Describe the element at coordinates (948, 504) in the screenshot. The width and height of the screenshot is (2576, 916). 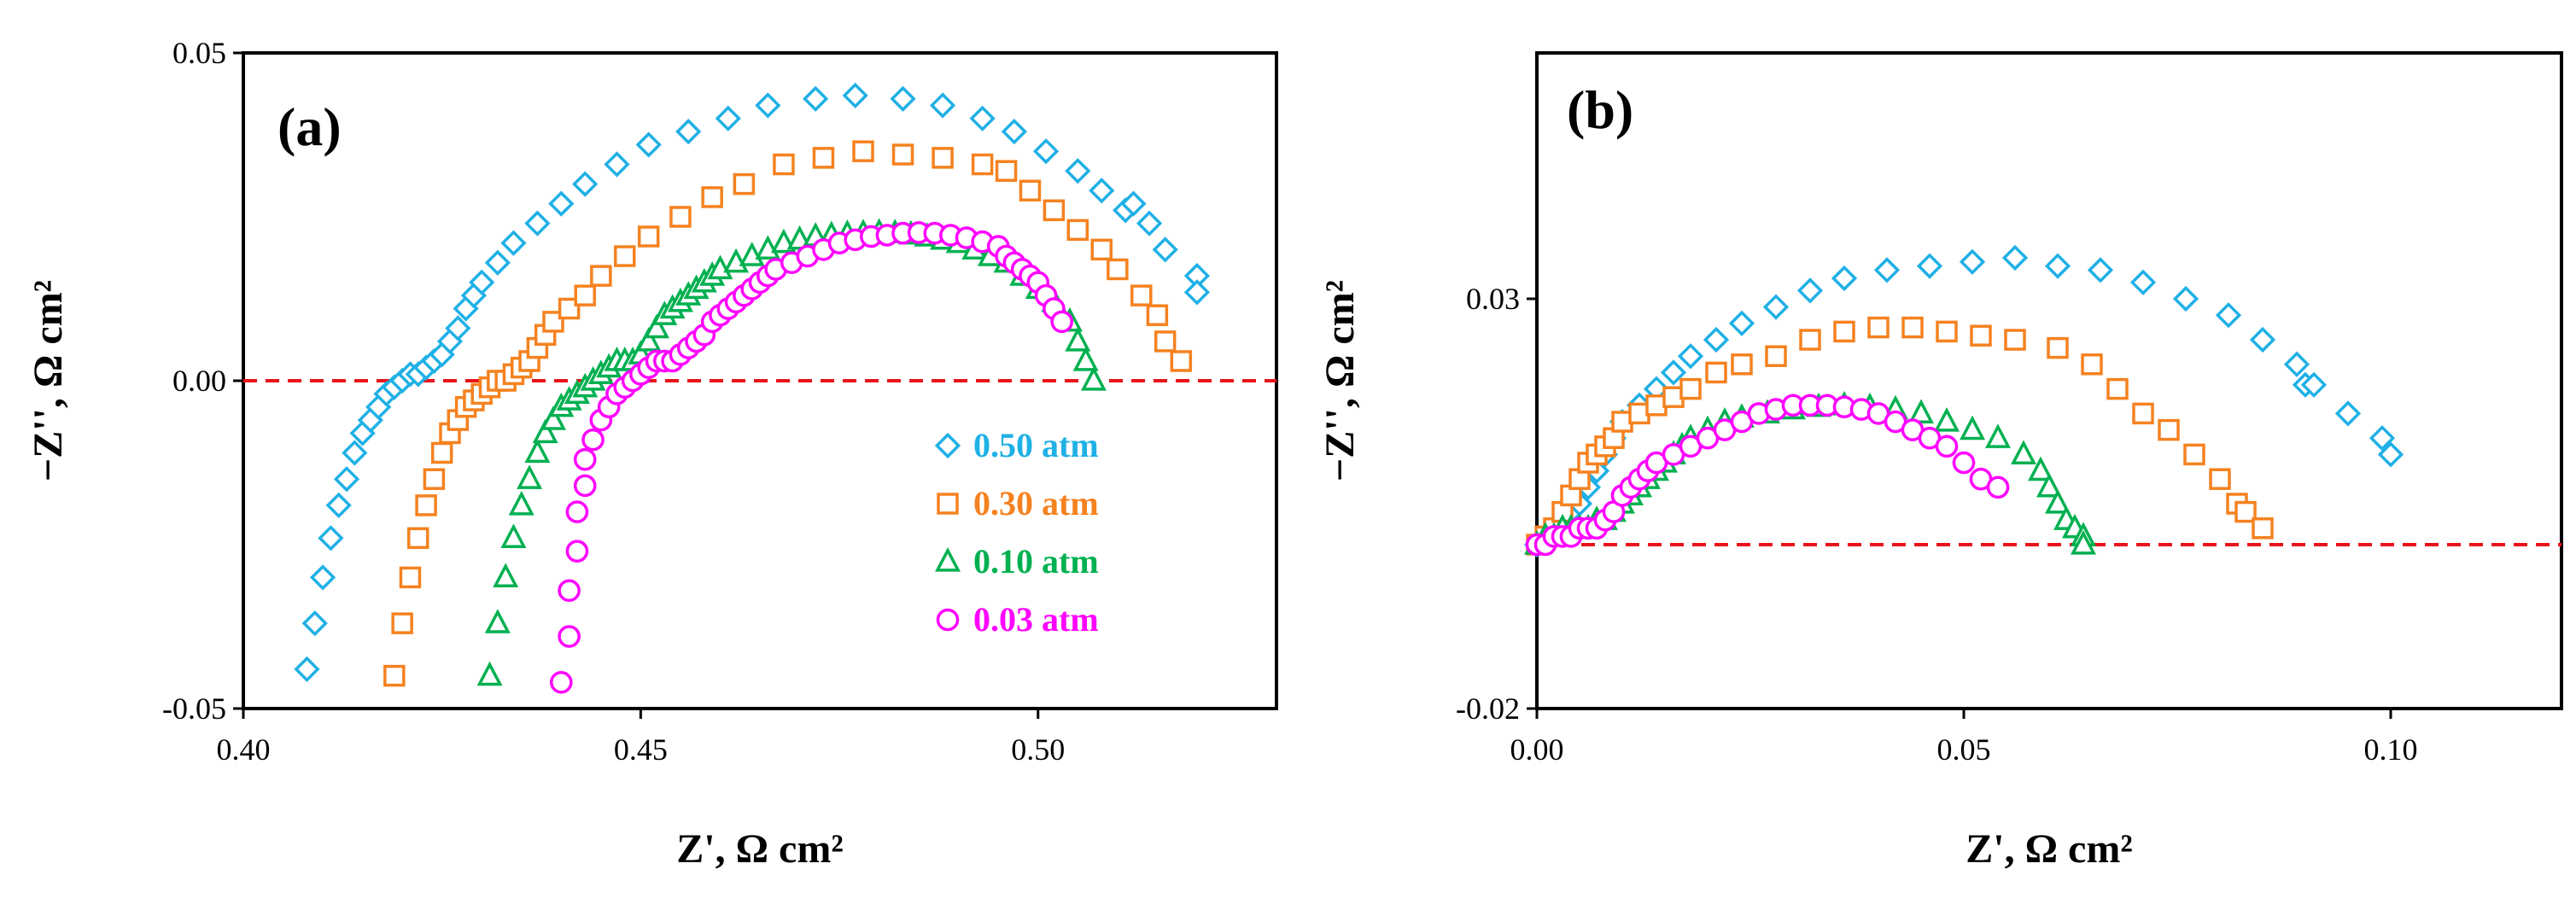
I see `legend-marker-square` at that location.